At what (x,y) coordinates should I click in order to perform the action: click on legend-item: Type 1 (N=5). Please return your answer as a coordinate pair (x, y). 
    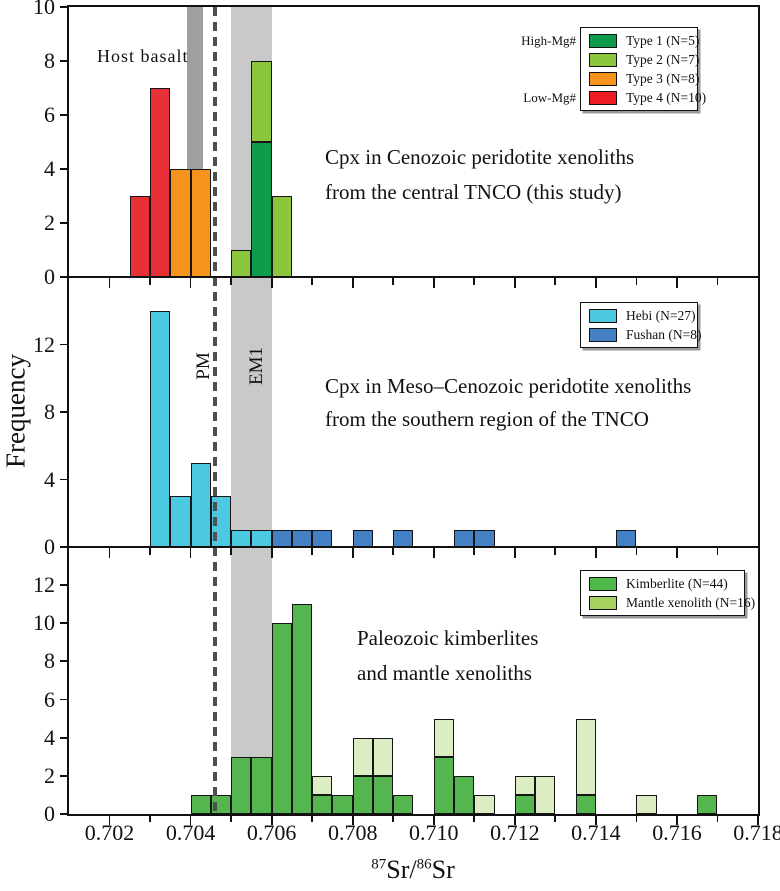
    Looking at the image, I should click on (644, 40).